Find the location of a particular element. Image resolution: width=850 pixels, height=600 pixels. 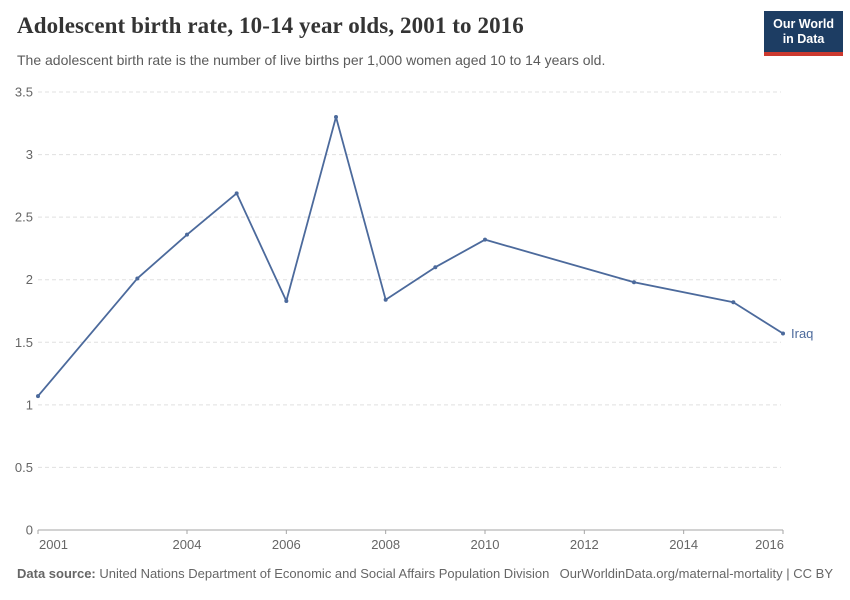

x-axis-tick-label: 2012 is located at coordinates (584, 544).